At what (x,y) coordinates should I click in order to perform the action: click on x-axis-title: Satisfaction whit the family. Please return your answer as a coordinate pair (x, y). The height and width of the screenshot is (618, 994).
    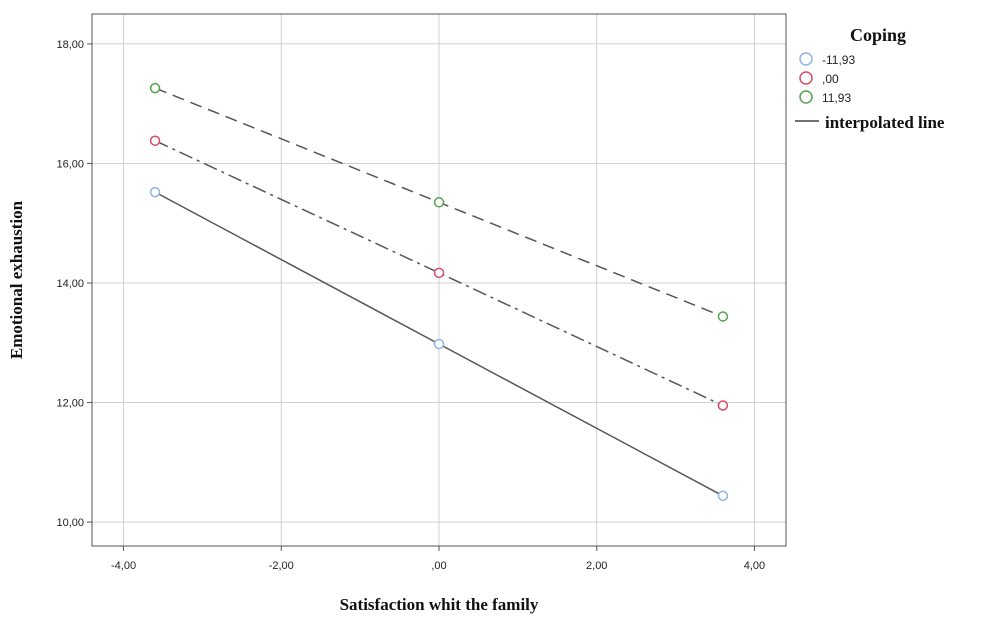
    Looking at the image, I should click on (439, 604).